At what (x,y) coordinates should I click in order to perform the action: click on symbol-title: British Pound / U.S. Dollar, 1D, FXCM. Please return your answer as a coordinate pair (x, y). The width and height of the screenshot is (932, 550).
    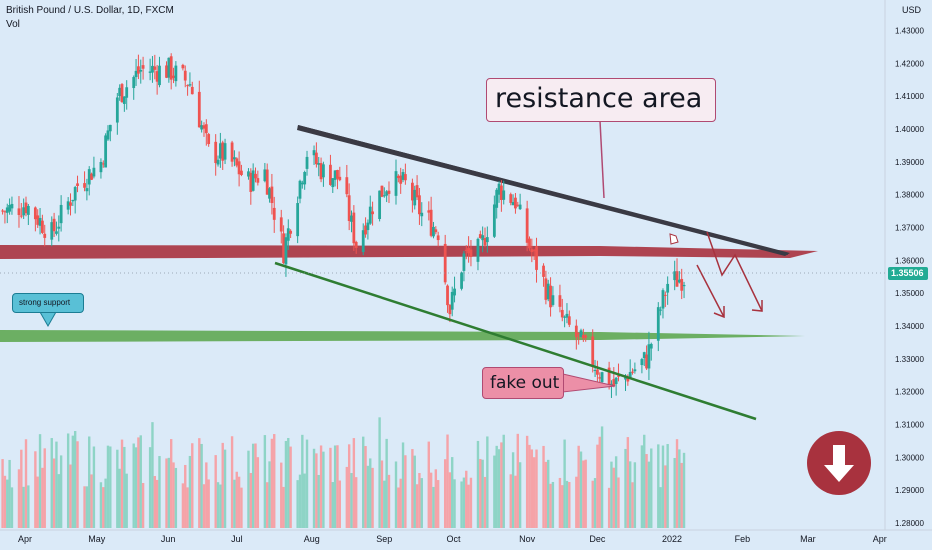
    Looking at the image, I should click on (90, 10).